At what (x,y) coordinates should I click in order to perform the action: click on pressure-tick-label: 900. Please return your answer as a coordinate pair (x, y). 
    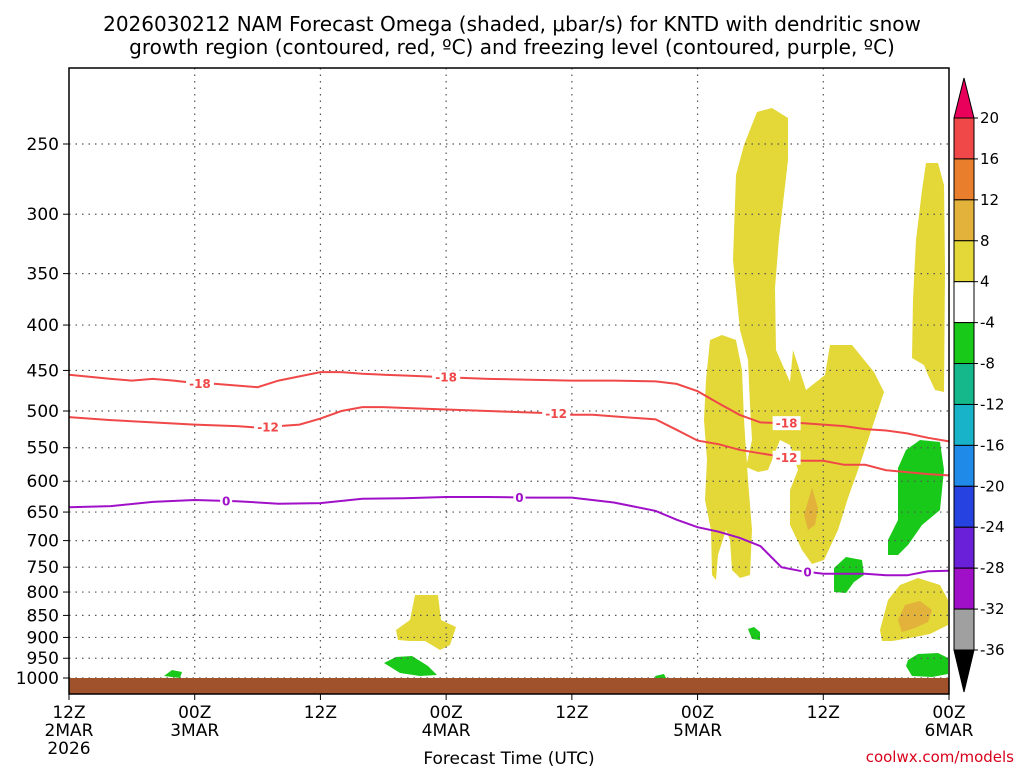
    Looking at the image, I should click on (43, 638).